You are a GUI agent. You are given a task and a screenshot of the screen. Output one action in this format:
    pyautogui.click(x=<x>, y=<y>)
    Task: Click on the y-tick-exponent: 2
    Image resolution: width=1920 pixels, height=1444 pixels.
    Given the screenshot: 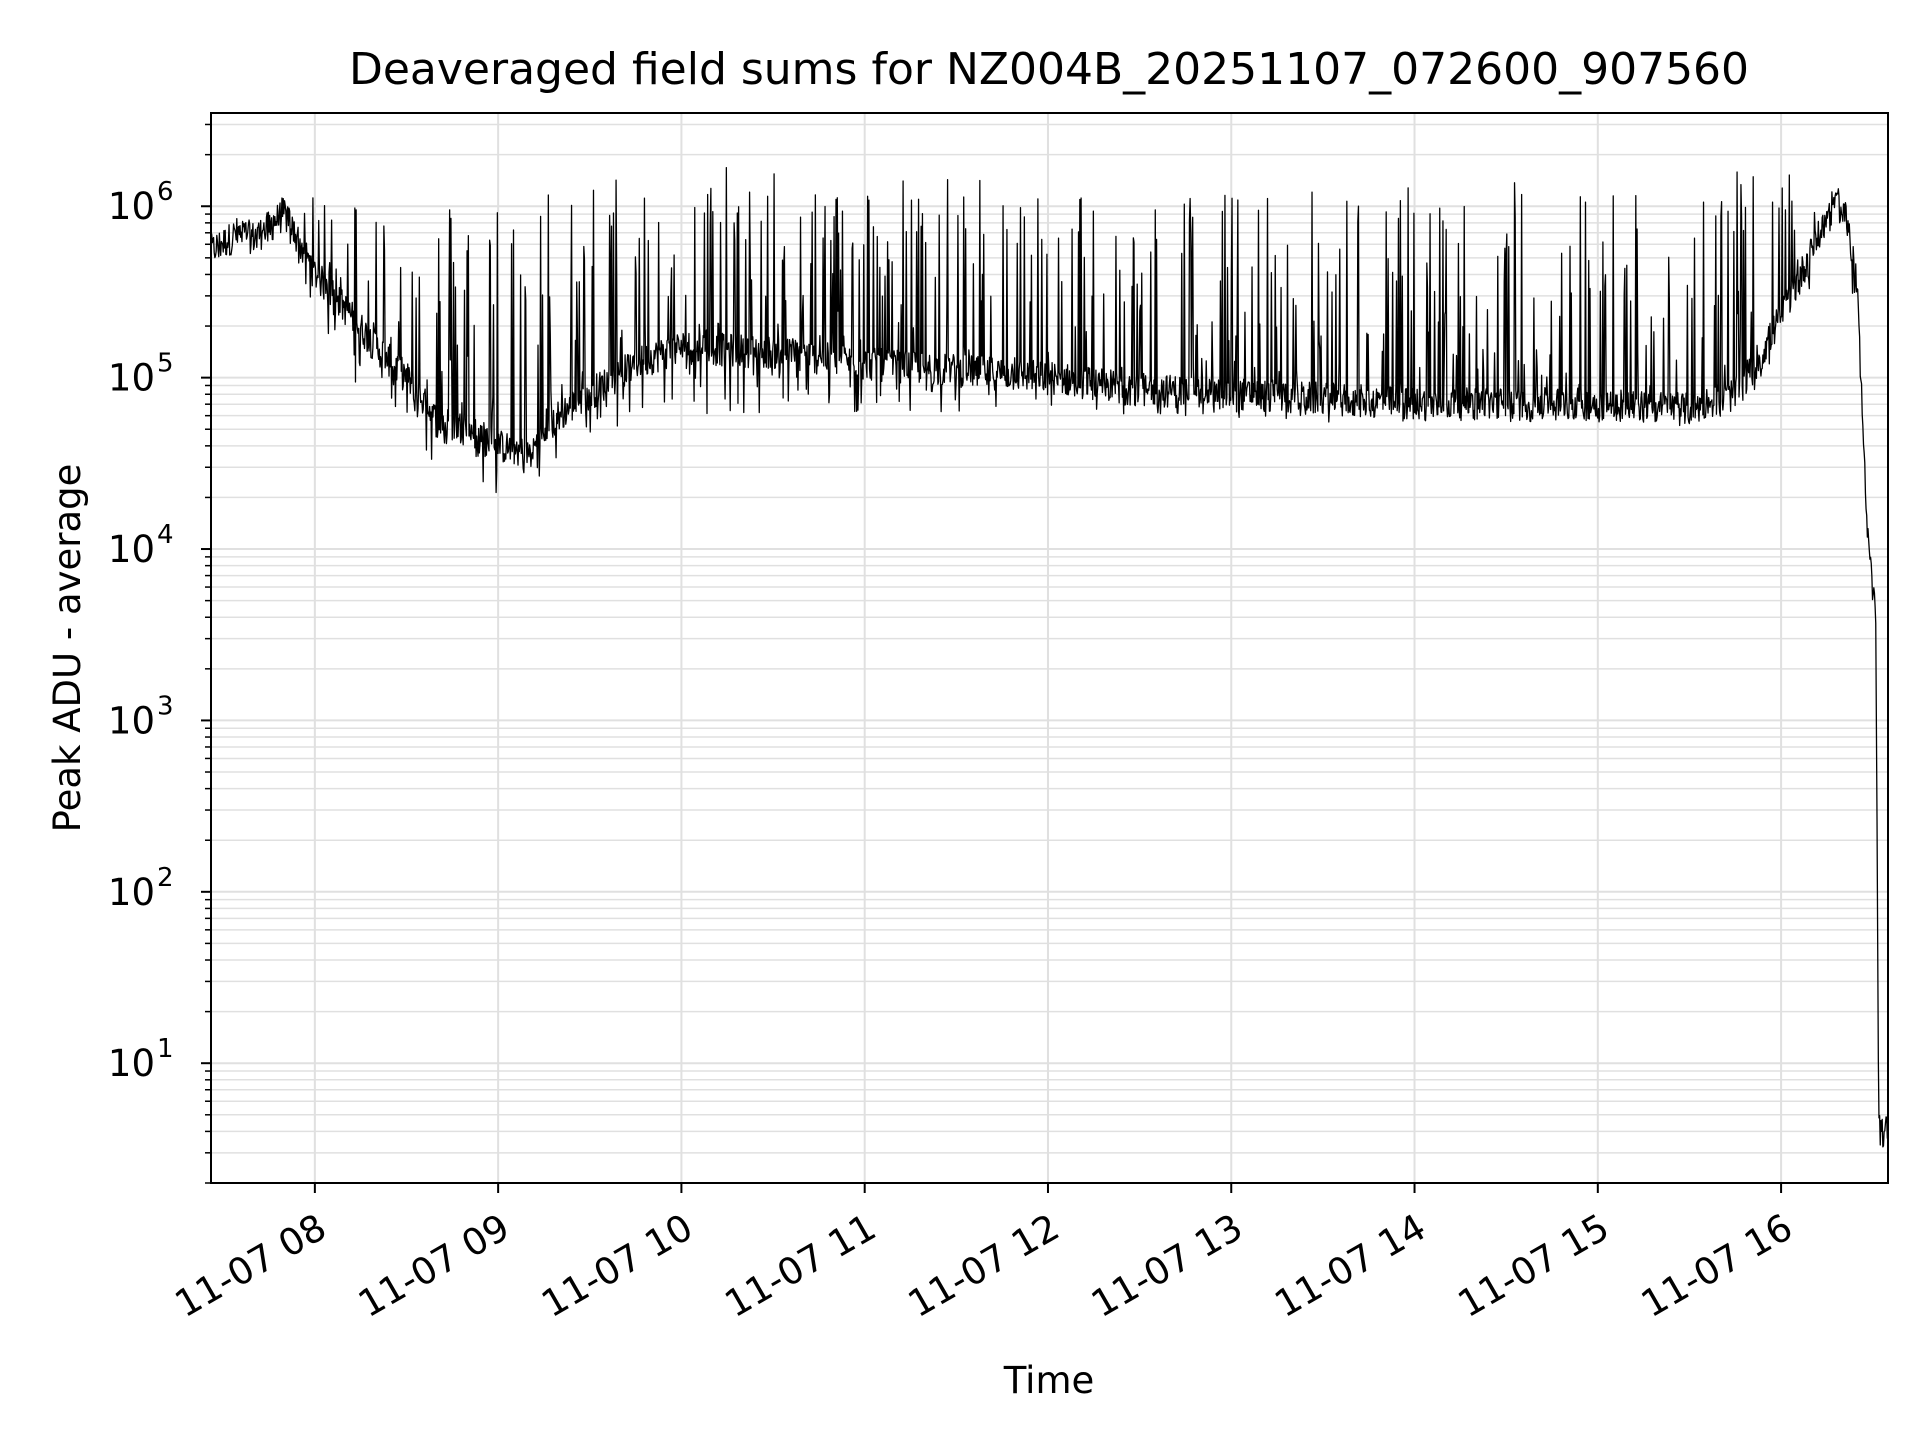 What is the action you would take?
    pyautogui.click(x=165, y=878)
    